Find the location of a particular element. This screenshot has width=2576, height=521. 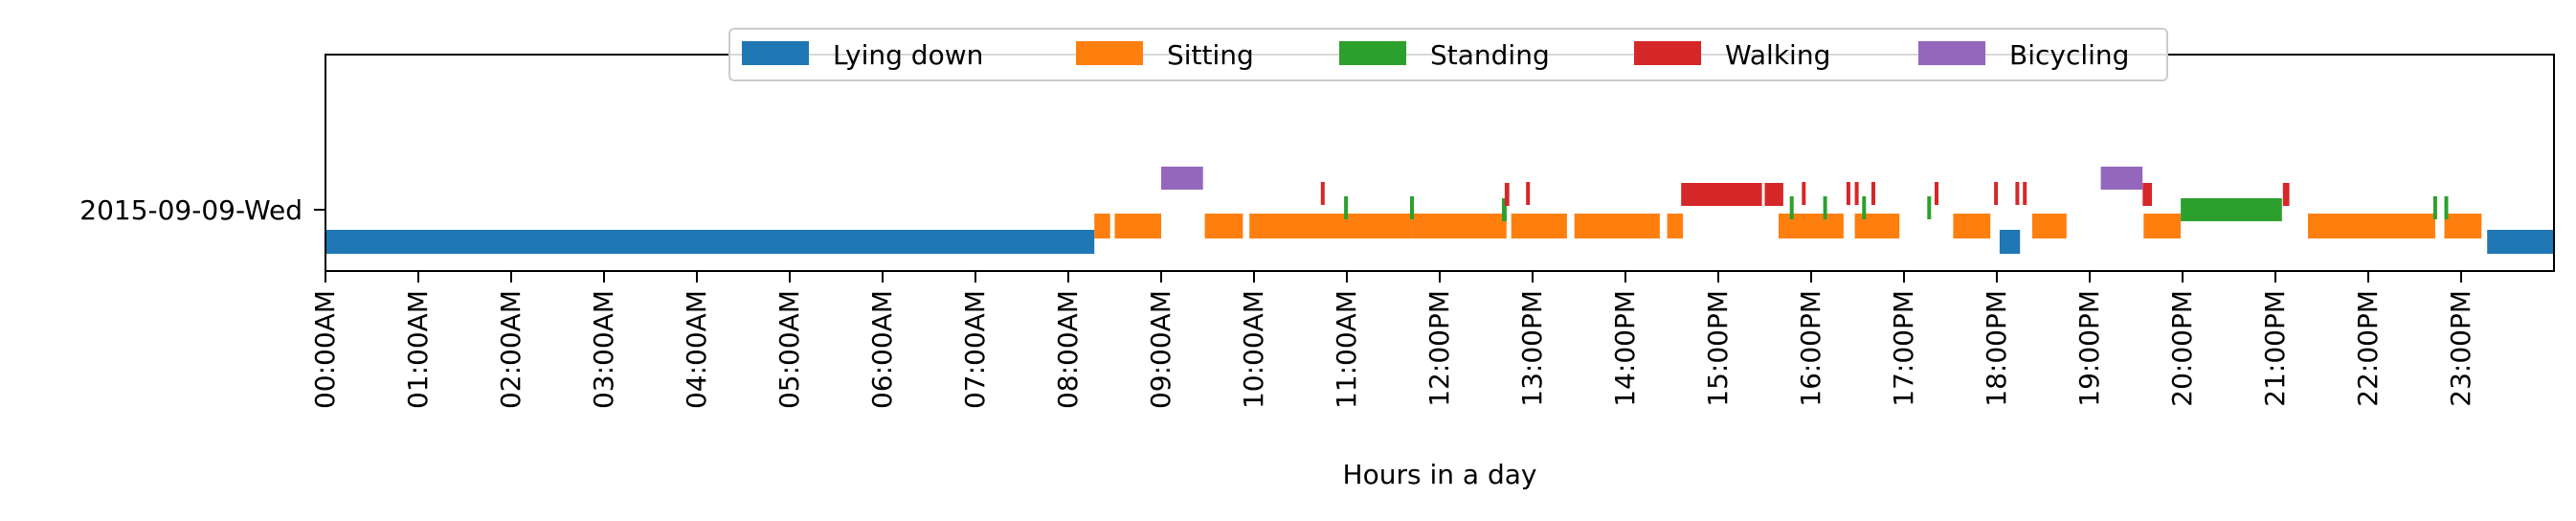

x-tick-label: 13:00PM is located at coordinates (1532, 348).